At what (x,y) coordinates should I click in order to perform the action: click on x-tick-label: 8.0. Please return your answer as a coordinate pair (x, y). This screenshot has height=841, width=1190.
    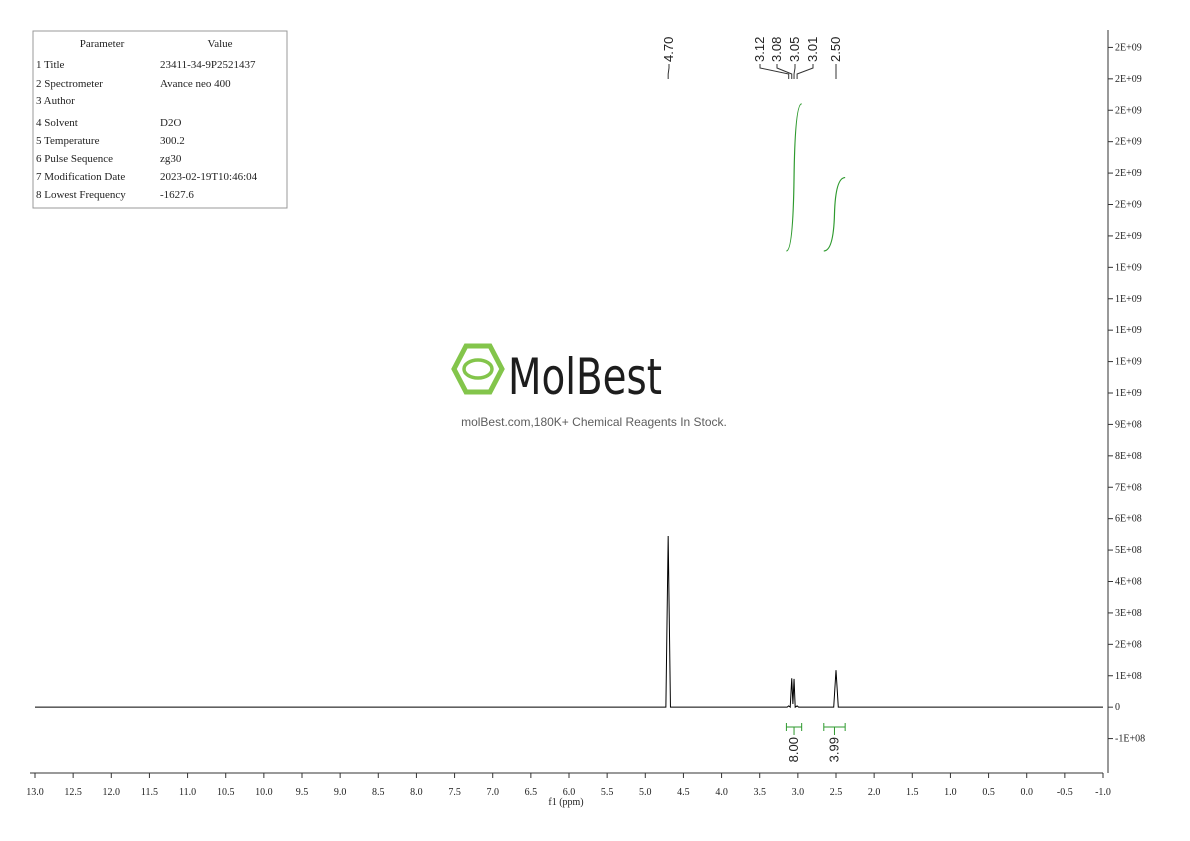
    Looking at the image, I should click on (416, 792).